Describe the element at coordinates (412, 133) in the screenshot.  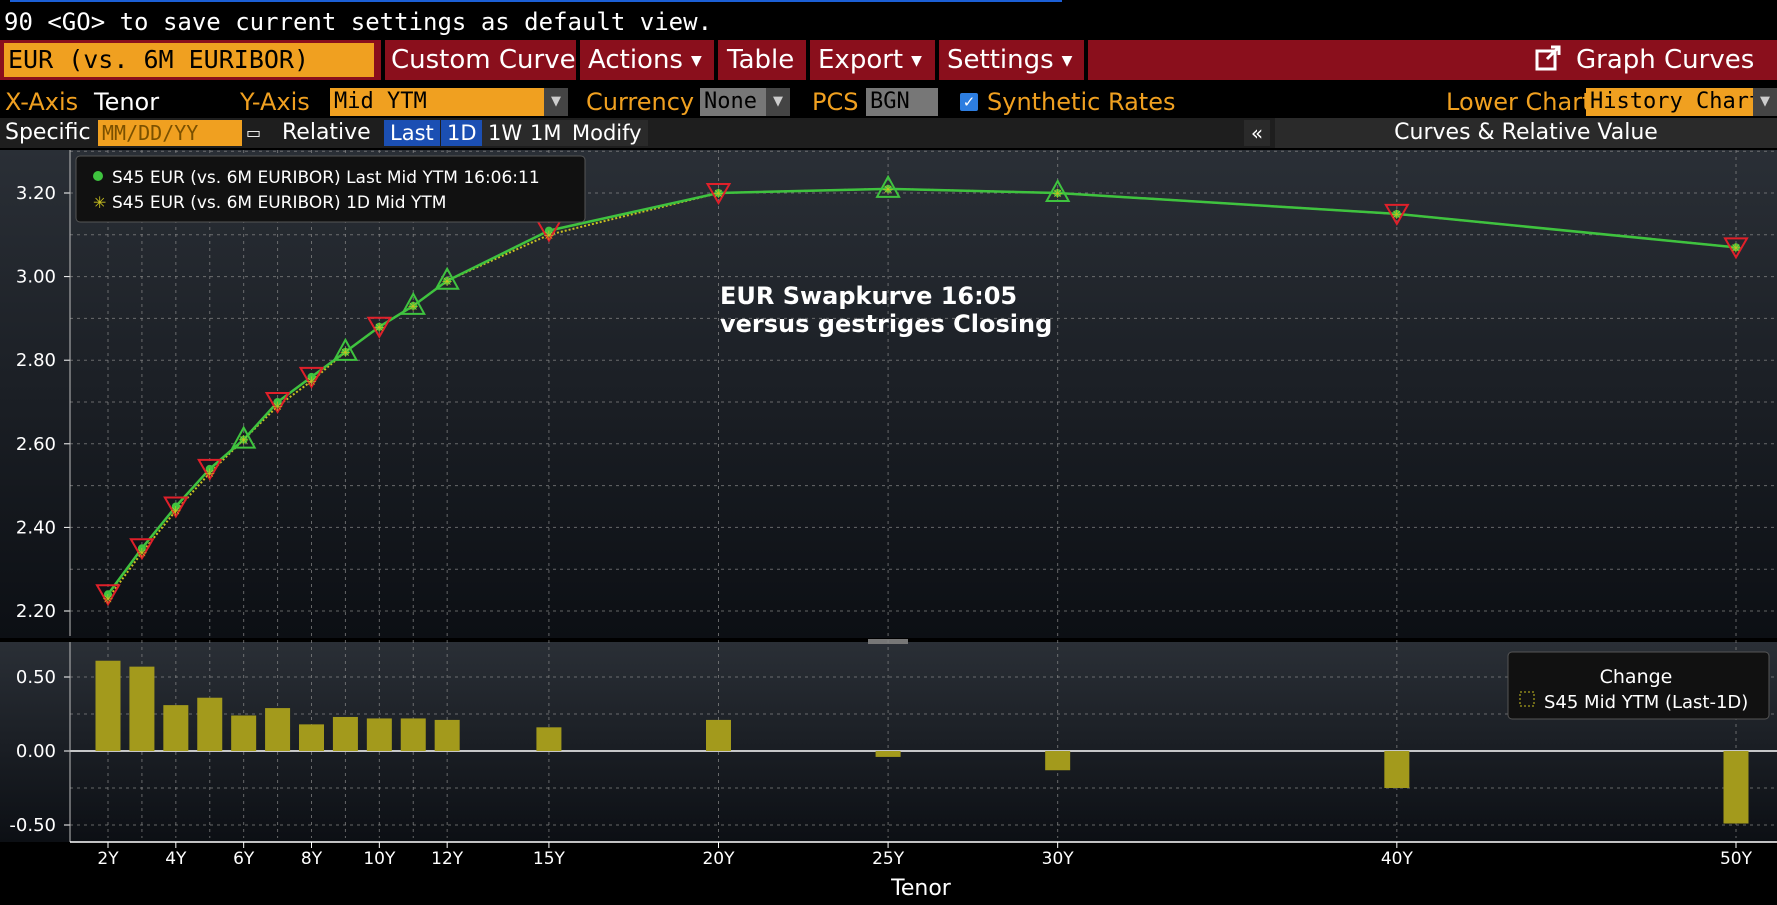
I see `last-button: Last` at that location.